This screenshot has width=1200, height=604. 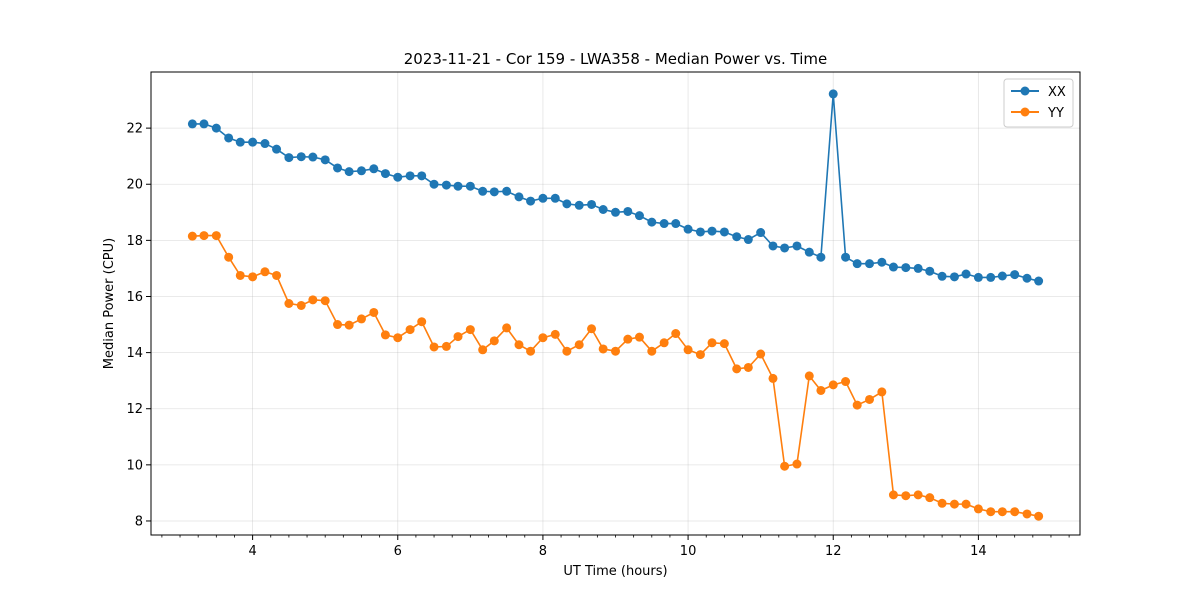 What do you see at coordinates (1038, 103) in the screenshot?
I see `legend: XX YY` at bounding box center [1038, 103].